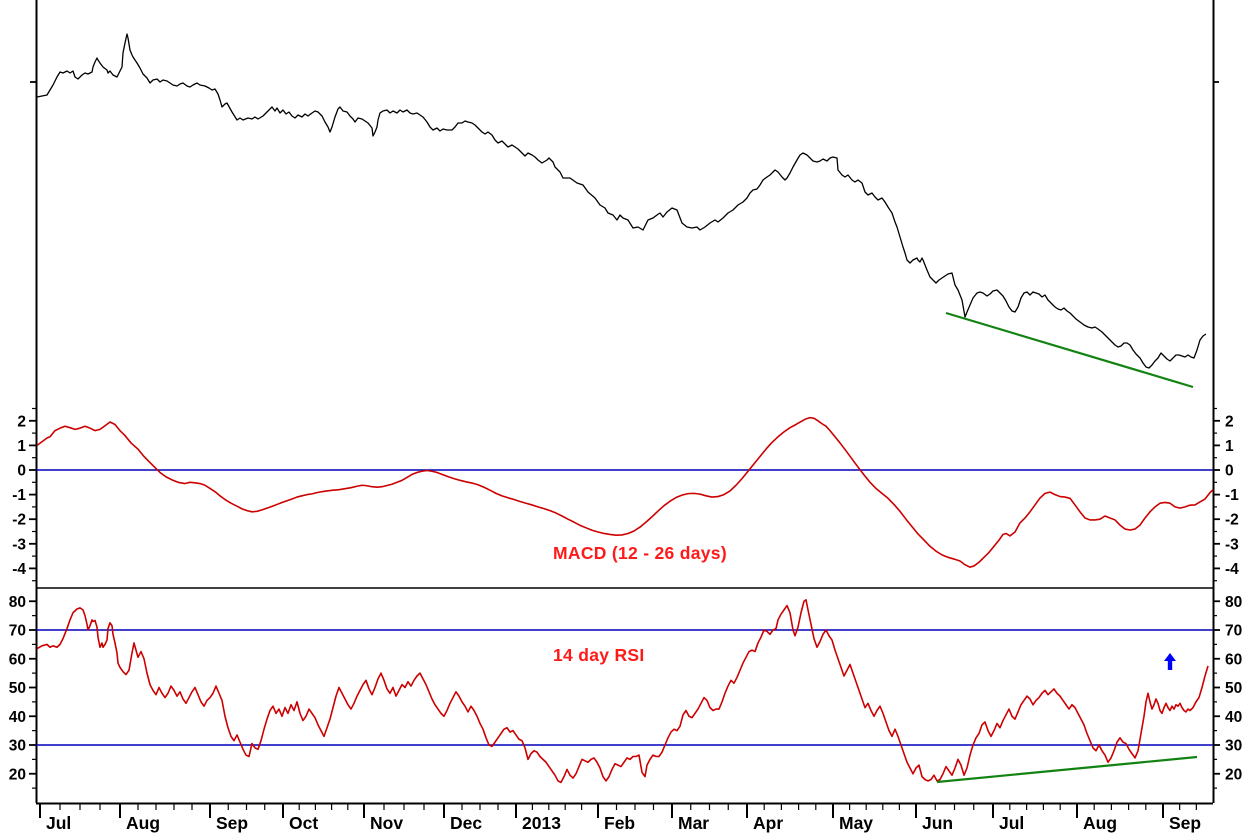 The image size is (1250, 834). I want to click on rsi-axis-label-right: 40, so click(1233, 717).